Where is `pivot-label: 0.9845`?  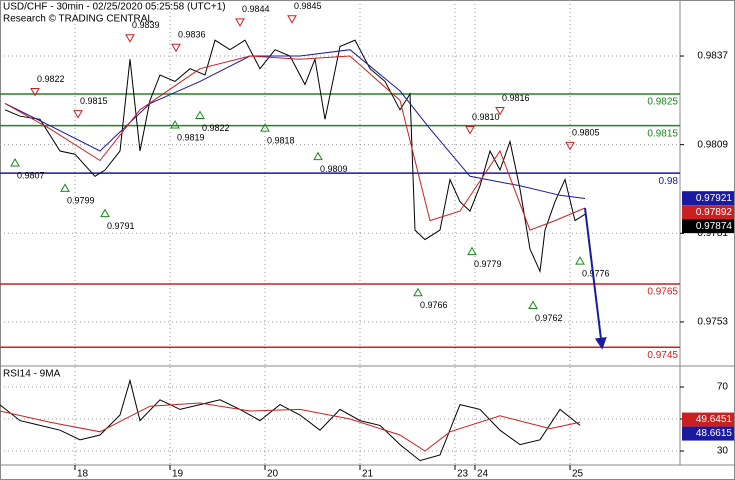
pivot-label: 0.9845 is located at coordinates (308, 6).